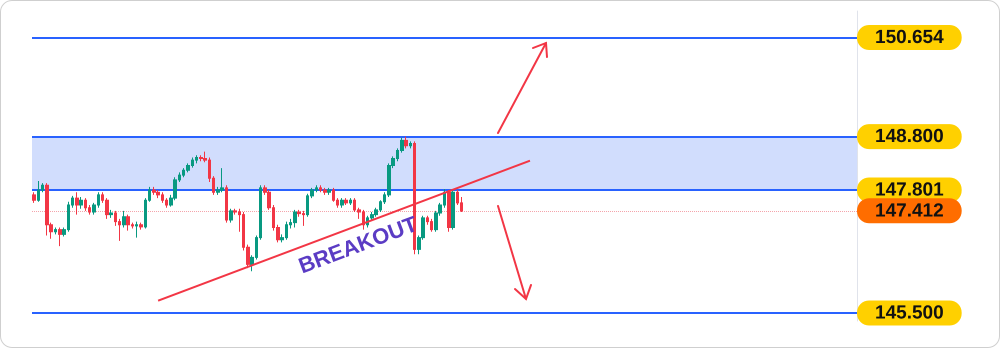 Image resolution: width=1000 pixels, height=348 pixels. Describe the element at coordinates (909, 37) in the screenshot. I see `y-tick-label: 150.654` at that location.